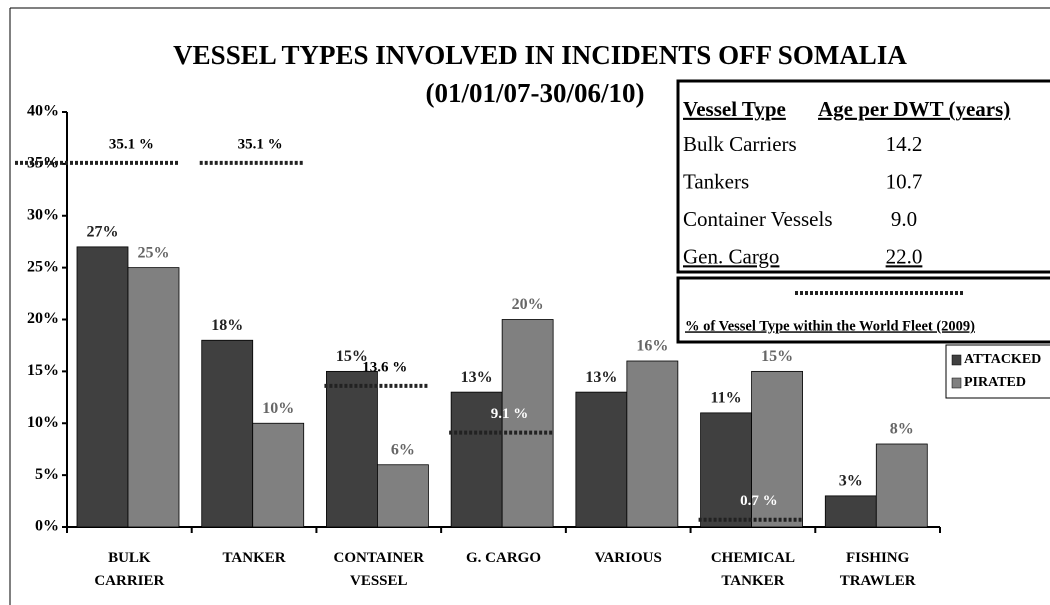 This screenshot has height=605, width=1050. I want to click on y-tick-label: 20%, so click(43, 318).